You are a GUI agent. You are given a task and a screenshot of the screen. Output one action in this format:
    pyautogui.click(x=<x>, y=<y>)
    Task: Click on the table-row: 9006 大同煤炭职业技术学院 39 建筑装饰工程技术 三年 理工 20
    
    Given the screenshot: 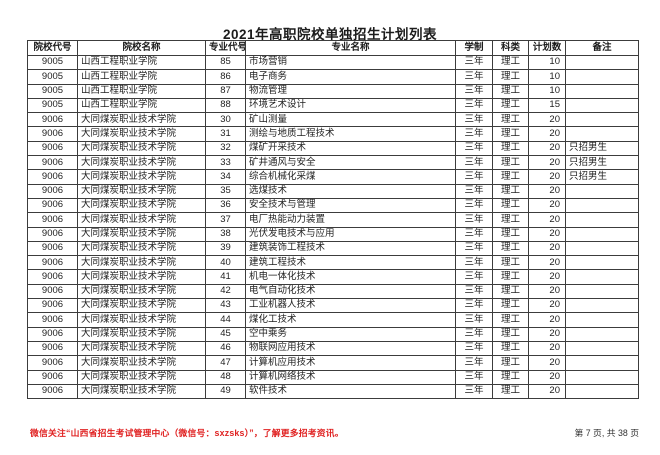 What is the action you would take?
    pyautogui.click(x=333, y=248)
    